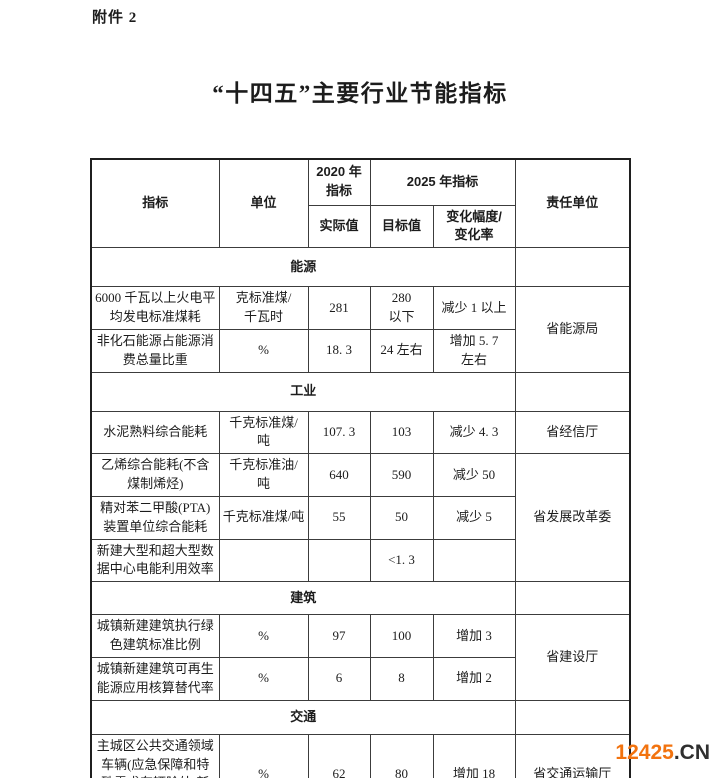 The width and height of the screenshot is (720, 778). I want to click on attachment-label: 附件 2, so click(115, 18).